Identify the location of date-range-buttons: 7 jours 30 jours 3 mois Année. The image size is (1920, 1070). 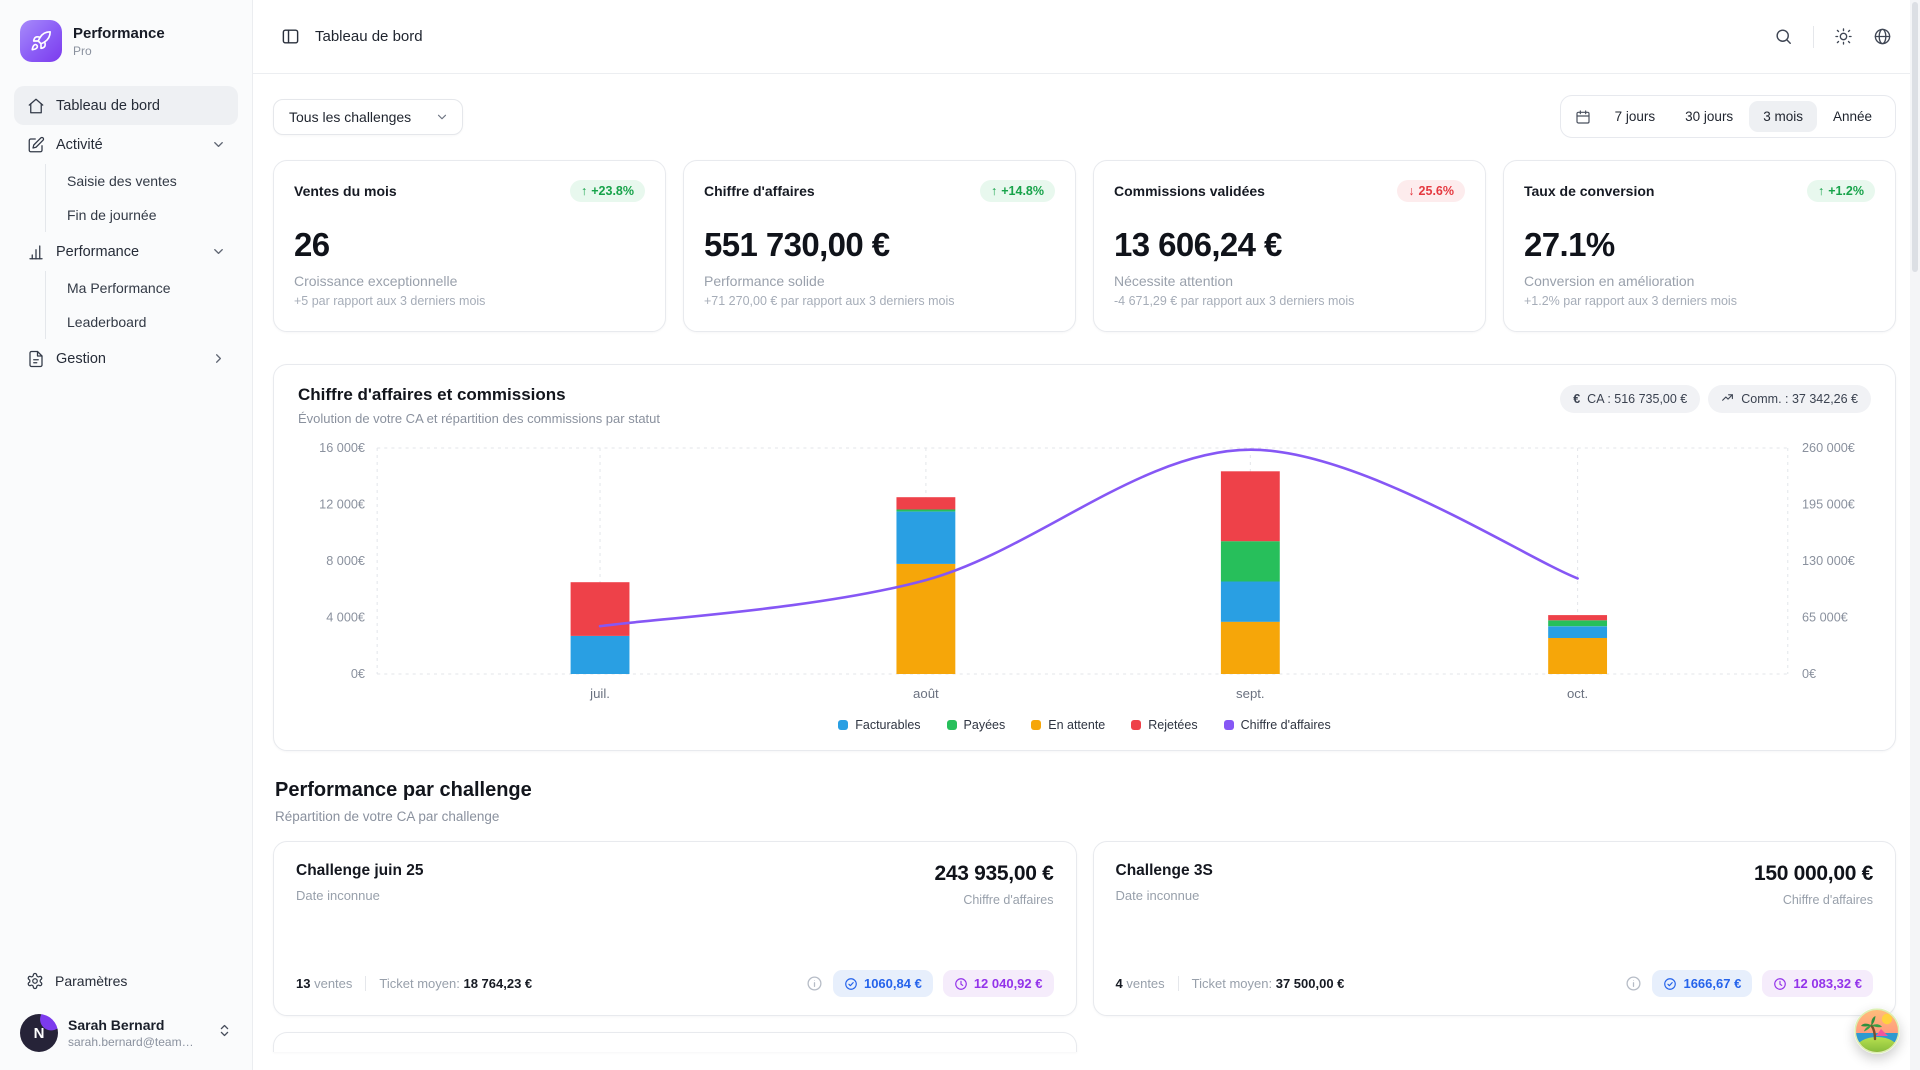
(1743, 116).